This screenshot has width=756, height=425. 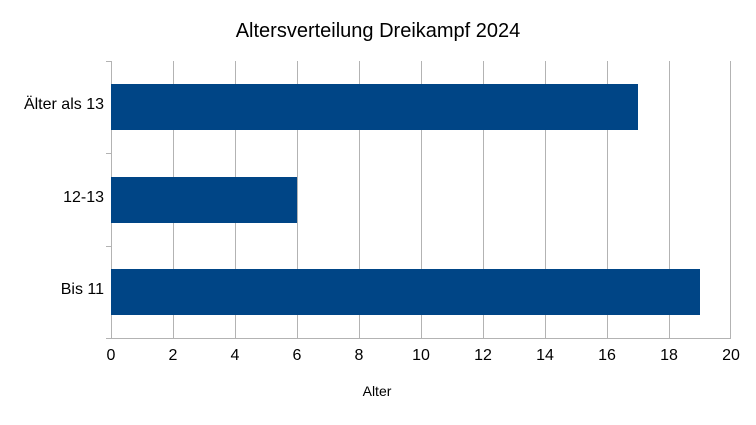 I want to click on x-tick-label: 10, so click(x=421, y=355).